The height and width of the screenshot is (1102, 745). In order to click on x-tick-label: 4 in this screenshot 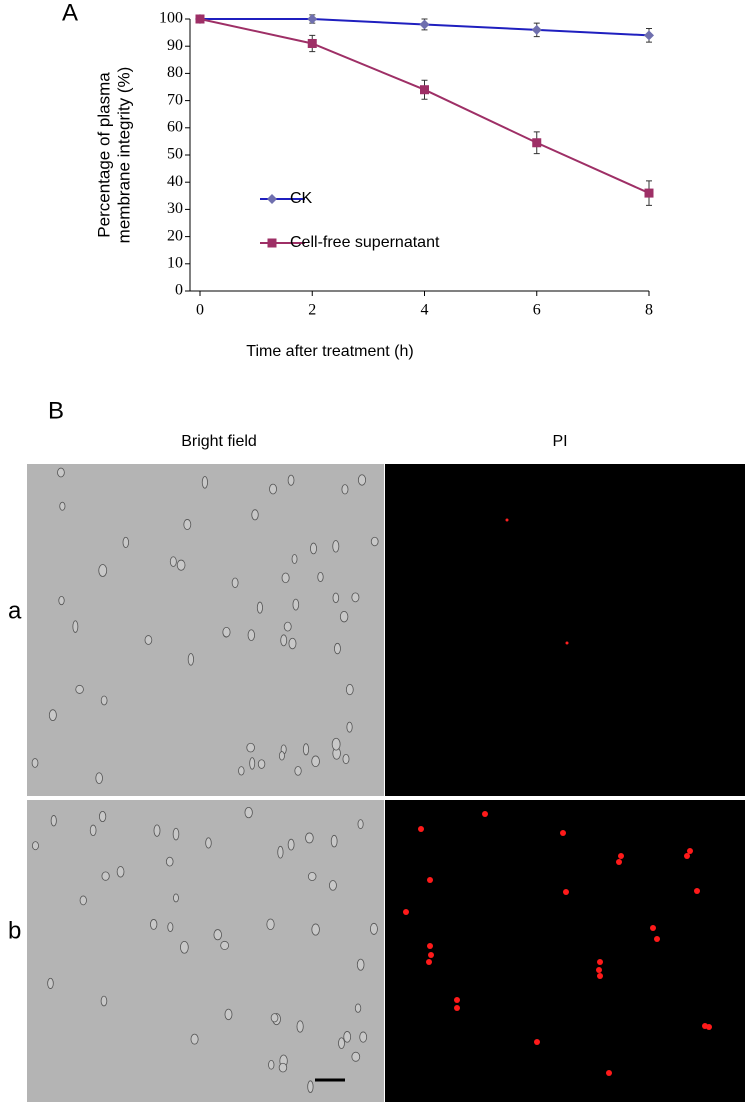, I will do `click(425, 310)`.